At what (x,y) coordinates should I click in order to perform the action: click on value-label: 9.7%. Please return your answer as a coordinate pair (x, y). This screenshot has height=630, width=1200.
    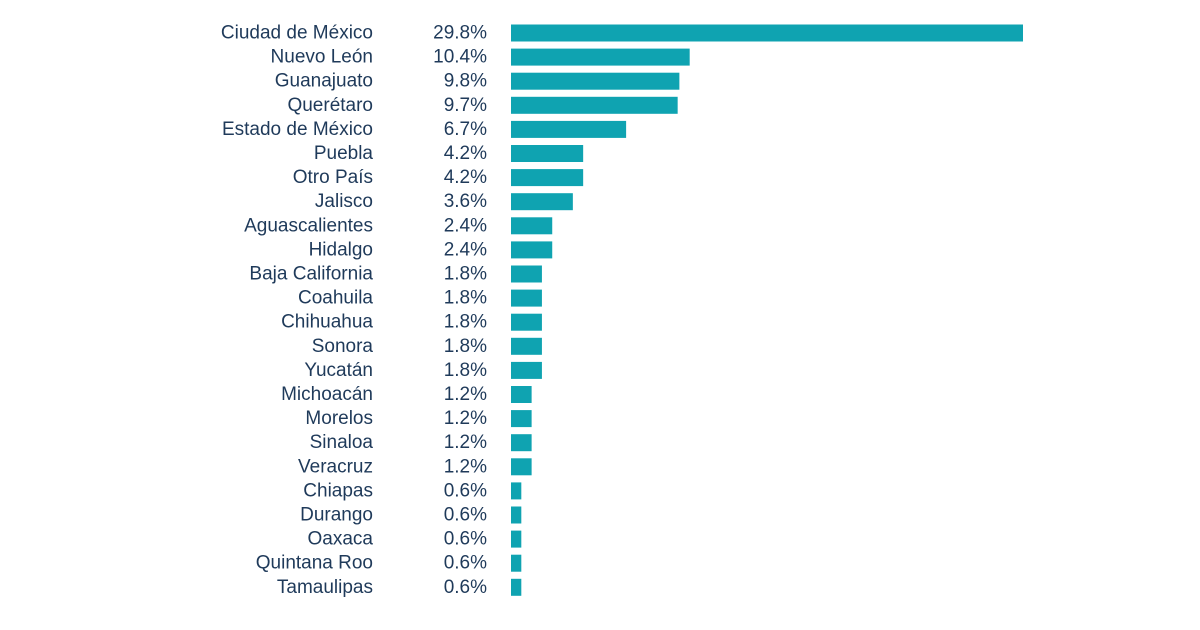
    Looking at the image, I should click on (465, 105).